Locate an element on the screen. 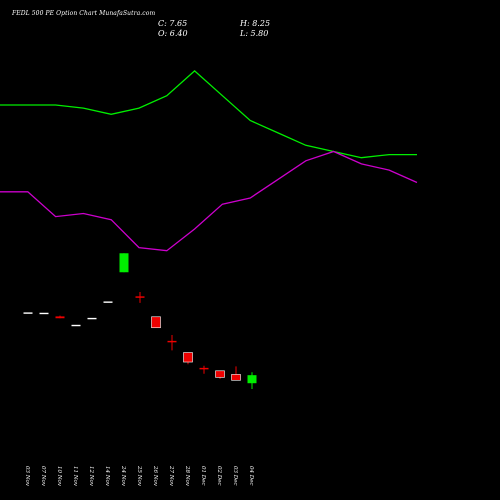  x-tick-label: 01 Dec is located at coordinates (203, 476).